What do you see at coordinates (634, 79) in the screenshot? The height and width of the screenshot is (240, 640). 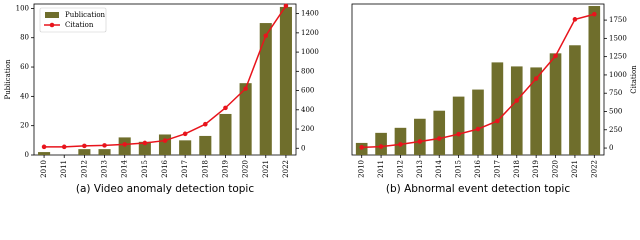 I see `y2-axis-label: Citation` at bounding box center [634, 79].